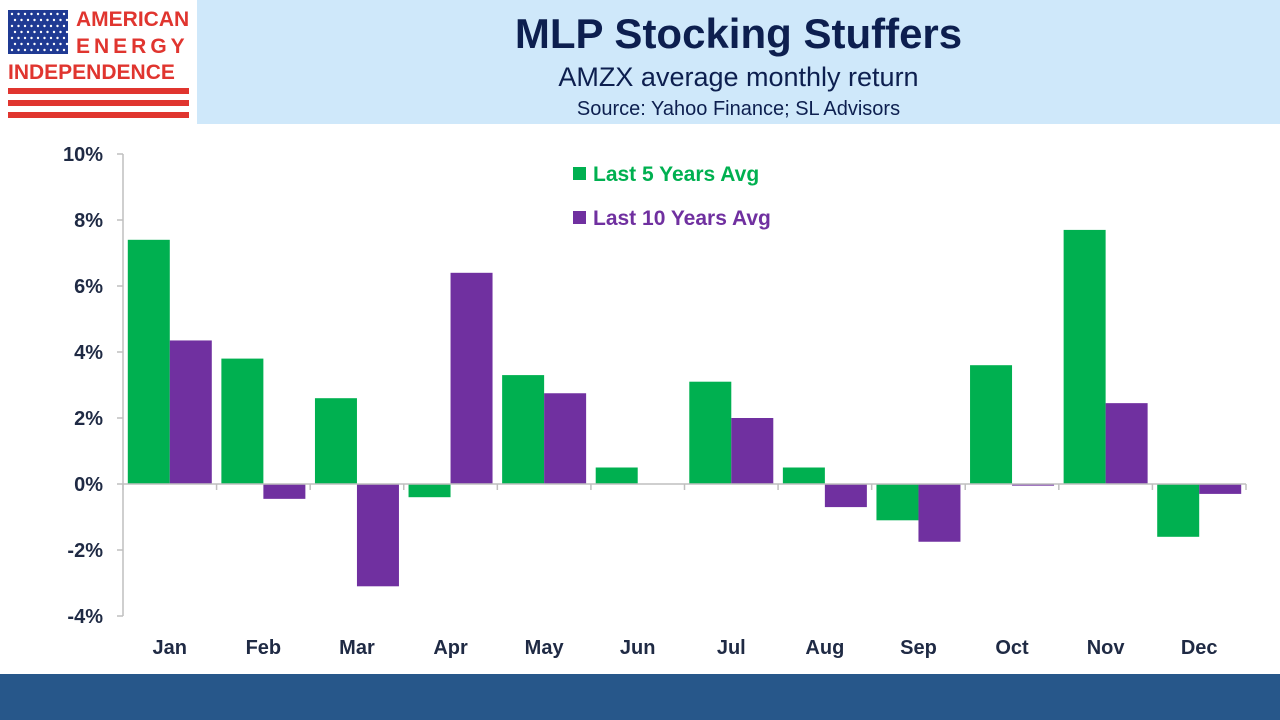  Describe the element at coordinates (242, 421) in the screenshot. I see `bar-5yr-feb` at that location.